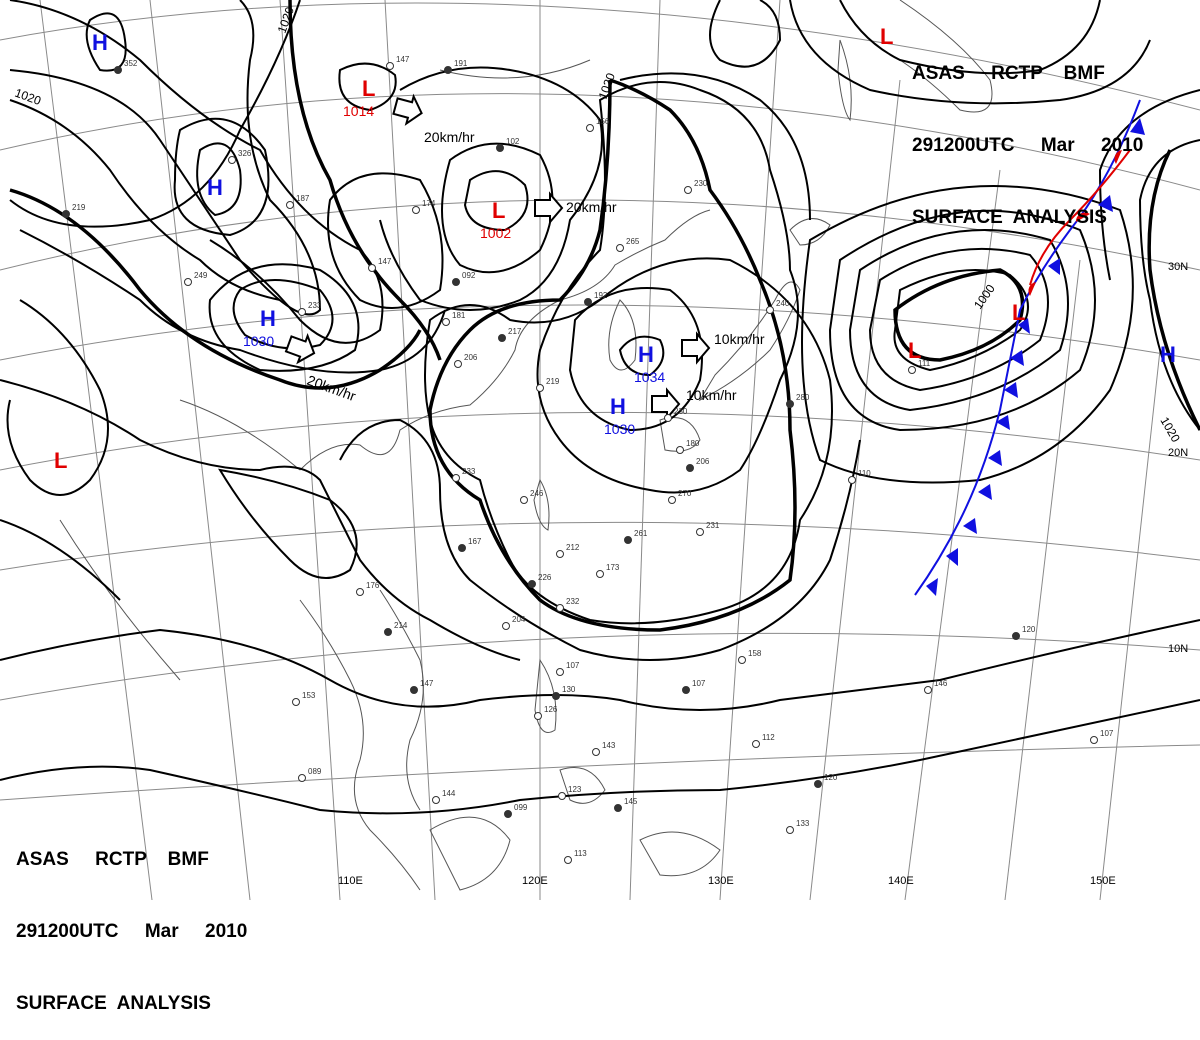  Describe the element at coordinates (1130, 624) in the screenshot. I see `meridian-150e` at that location.